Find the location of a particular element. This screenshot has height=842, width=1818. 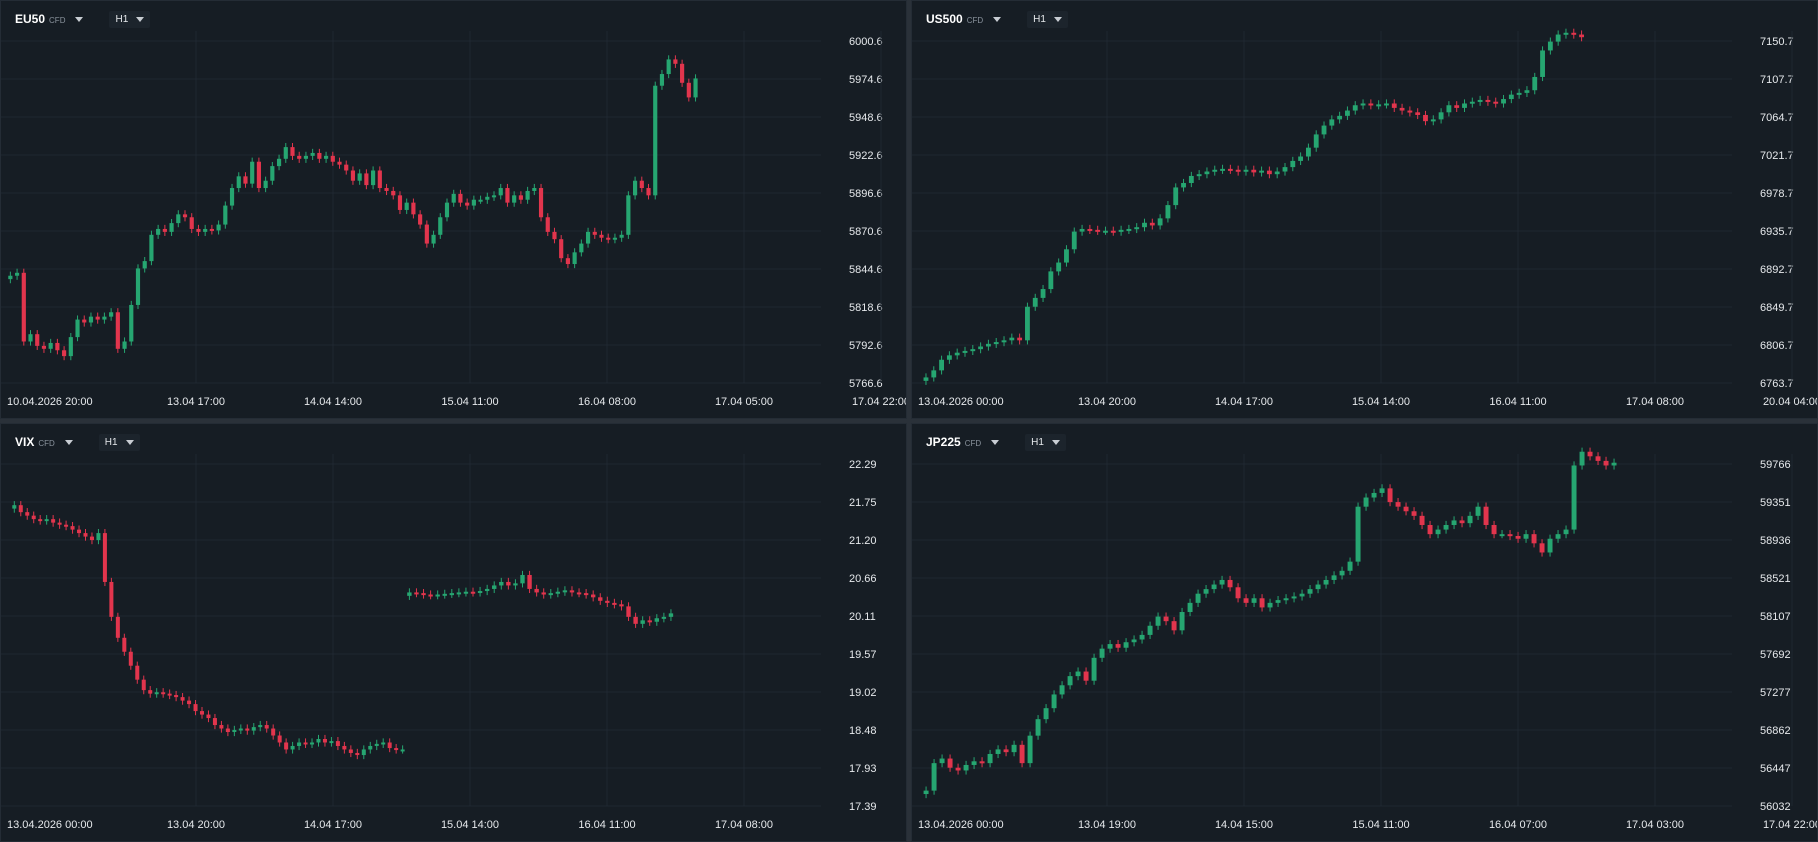

instrument-type: CFD is located at coordinates (973, 443).